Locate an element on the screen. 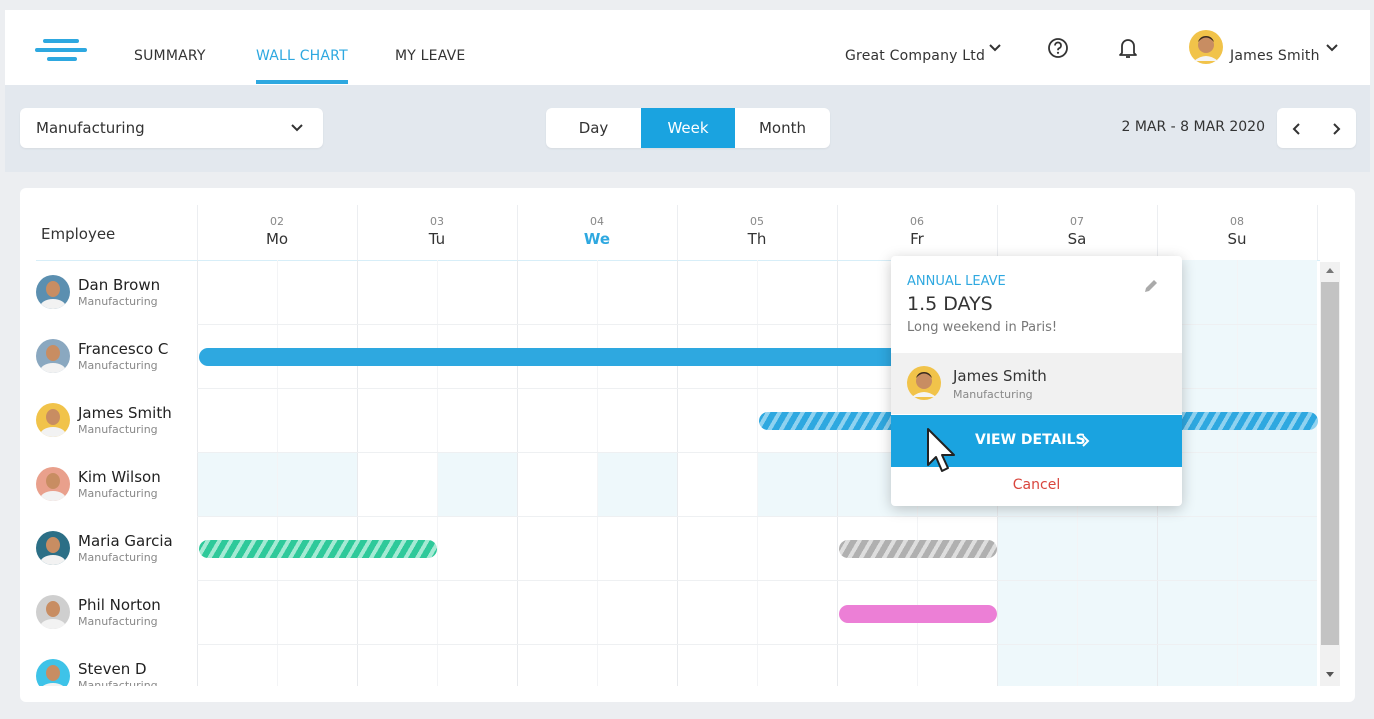 This screenshot has height=719, width=1374. popup-person: James Smith Manufacturing is located at coordinates (1036, 383).